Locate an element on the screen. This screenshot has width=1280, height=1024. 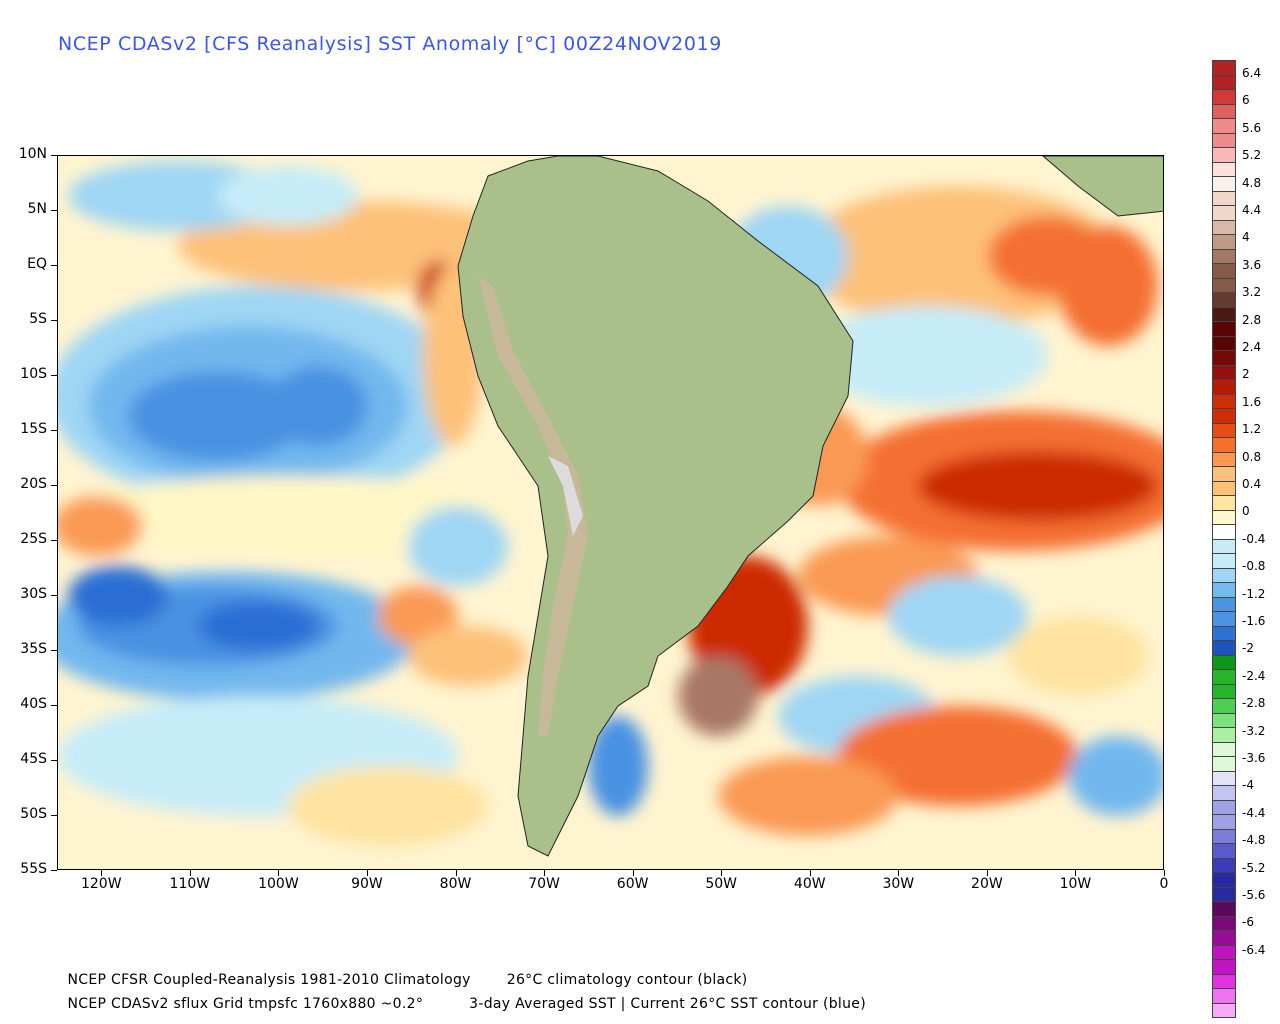
lon-label: 20W is located at coordinates (987, 884).